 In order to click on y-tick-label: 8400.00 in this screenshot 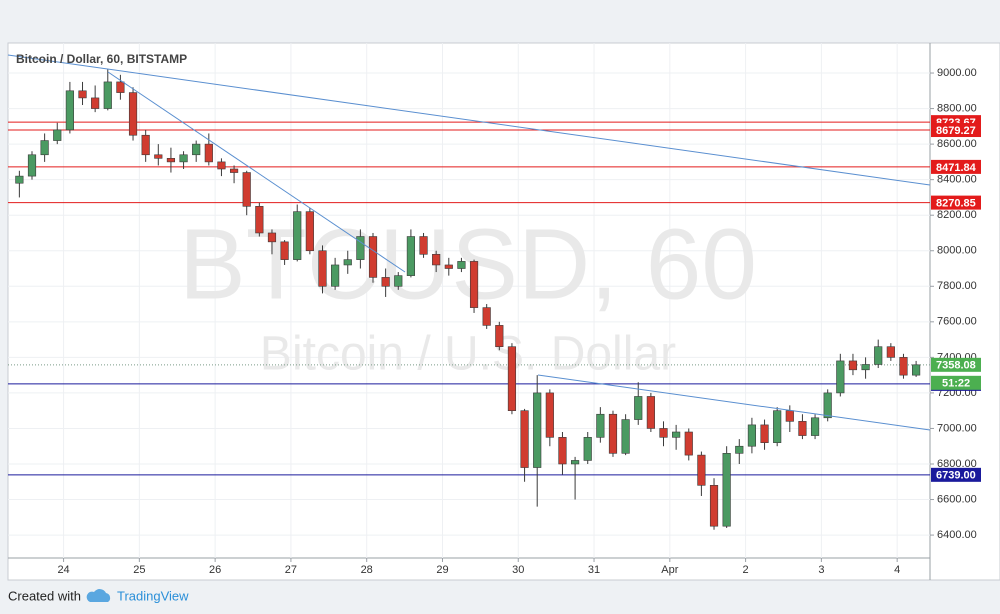, I will do `click(957, 180)`.